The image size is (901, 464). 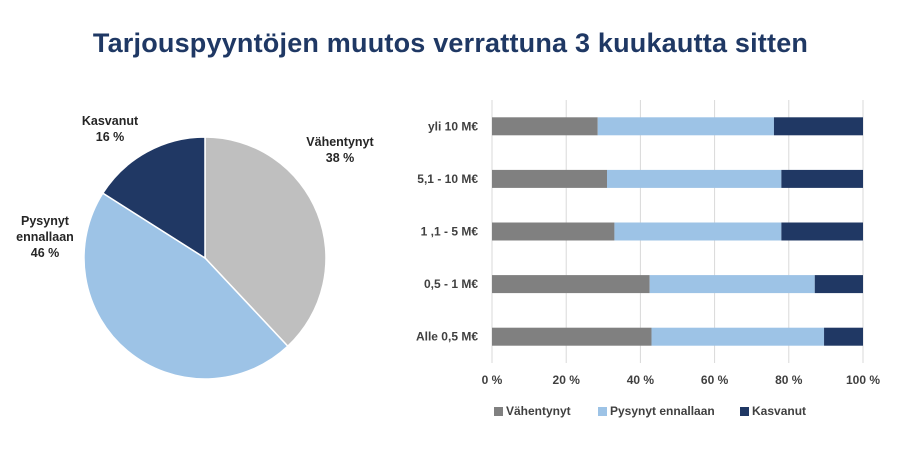 I want to click on pie-label-1: Pysynyt ennallaan 46 %, so click(x=45, y=237).